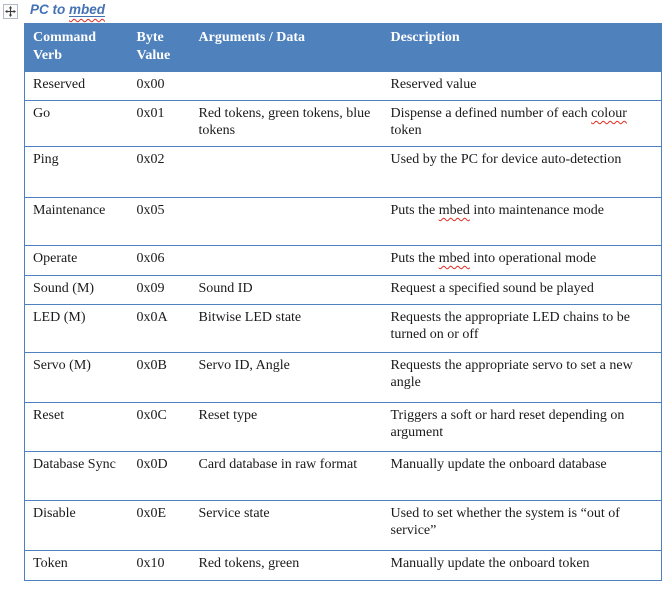  Describe the element at coordinates (59, 317) in the screenshot. I see `command-verb-cell: LED (M)` at that location.